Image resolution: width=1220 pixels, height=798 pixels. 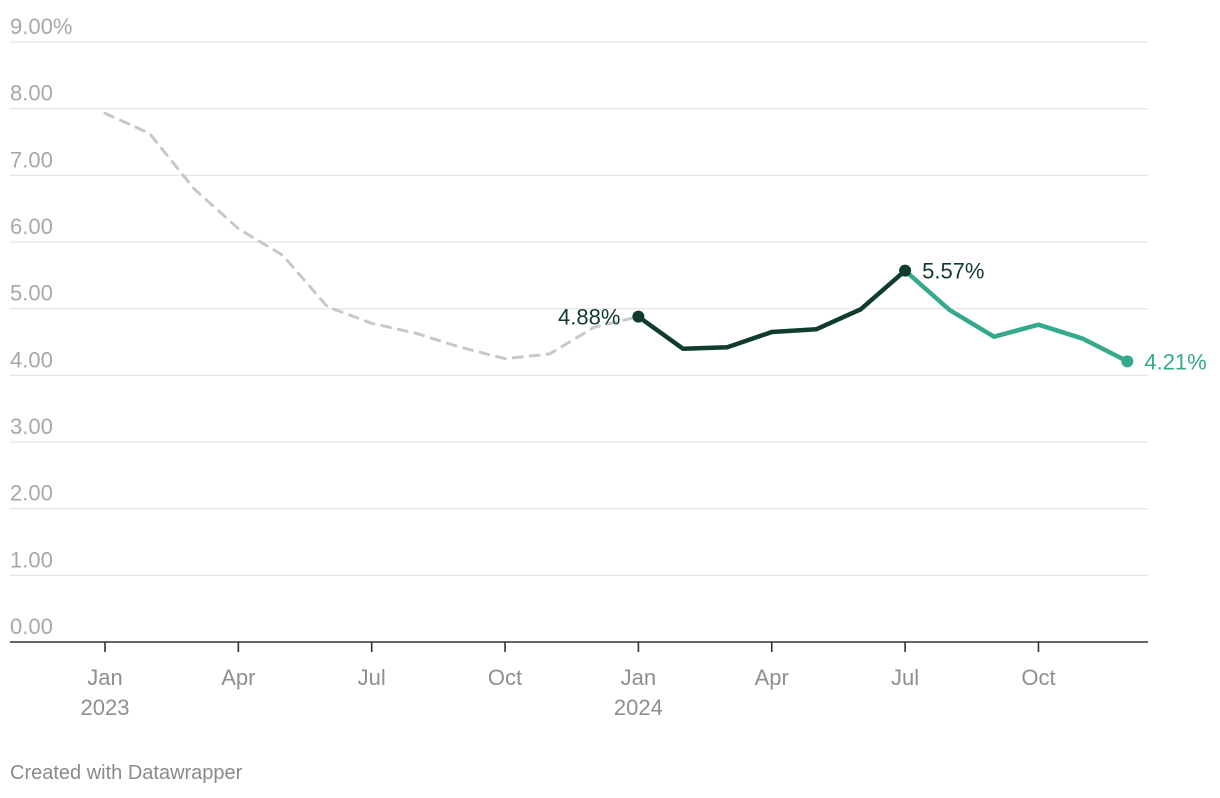 I want to click on annotations: 4.88% 5.57% 4.21%, so click(x=882, y=317).